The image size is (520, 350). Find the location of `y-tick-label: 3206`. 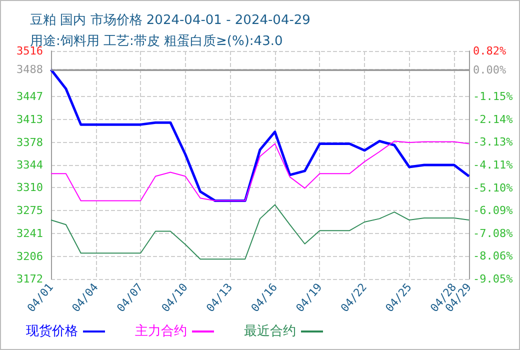

y-tick-label: 3206 is located at coordinates (29, 256).